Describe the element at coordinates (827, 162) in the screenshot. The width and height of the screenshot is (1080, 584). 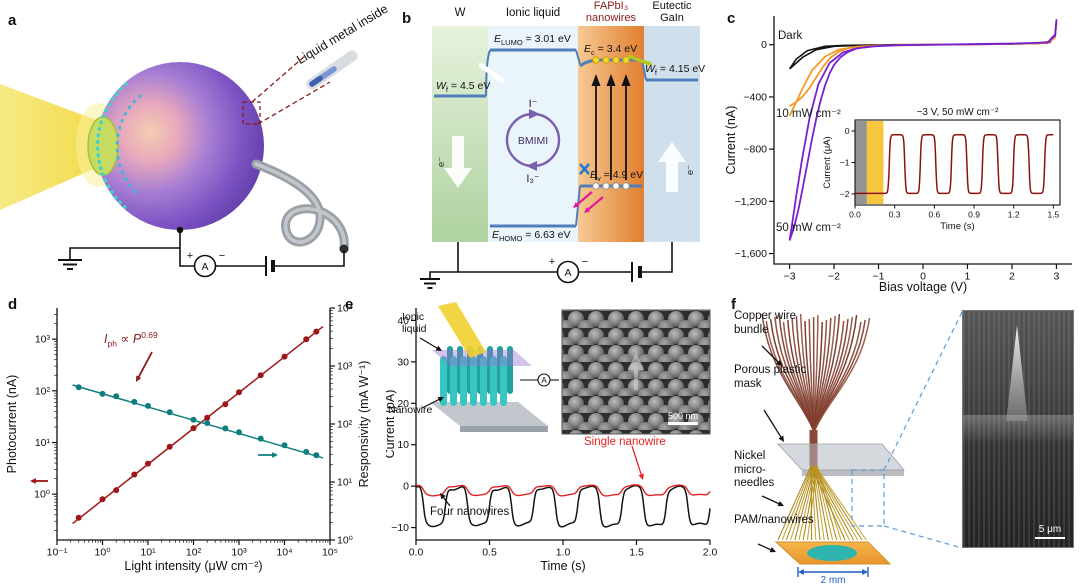
I see `inset-y-label: Current (μA)` at that location.